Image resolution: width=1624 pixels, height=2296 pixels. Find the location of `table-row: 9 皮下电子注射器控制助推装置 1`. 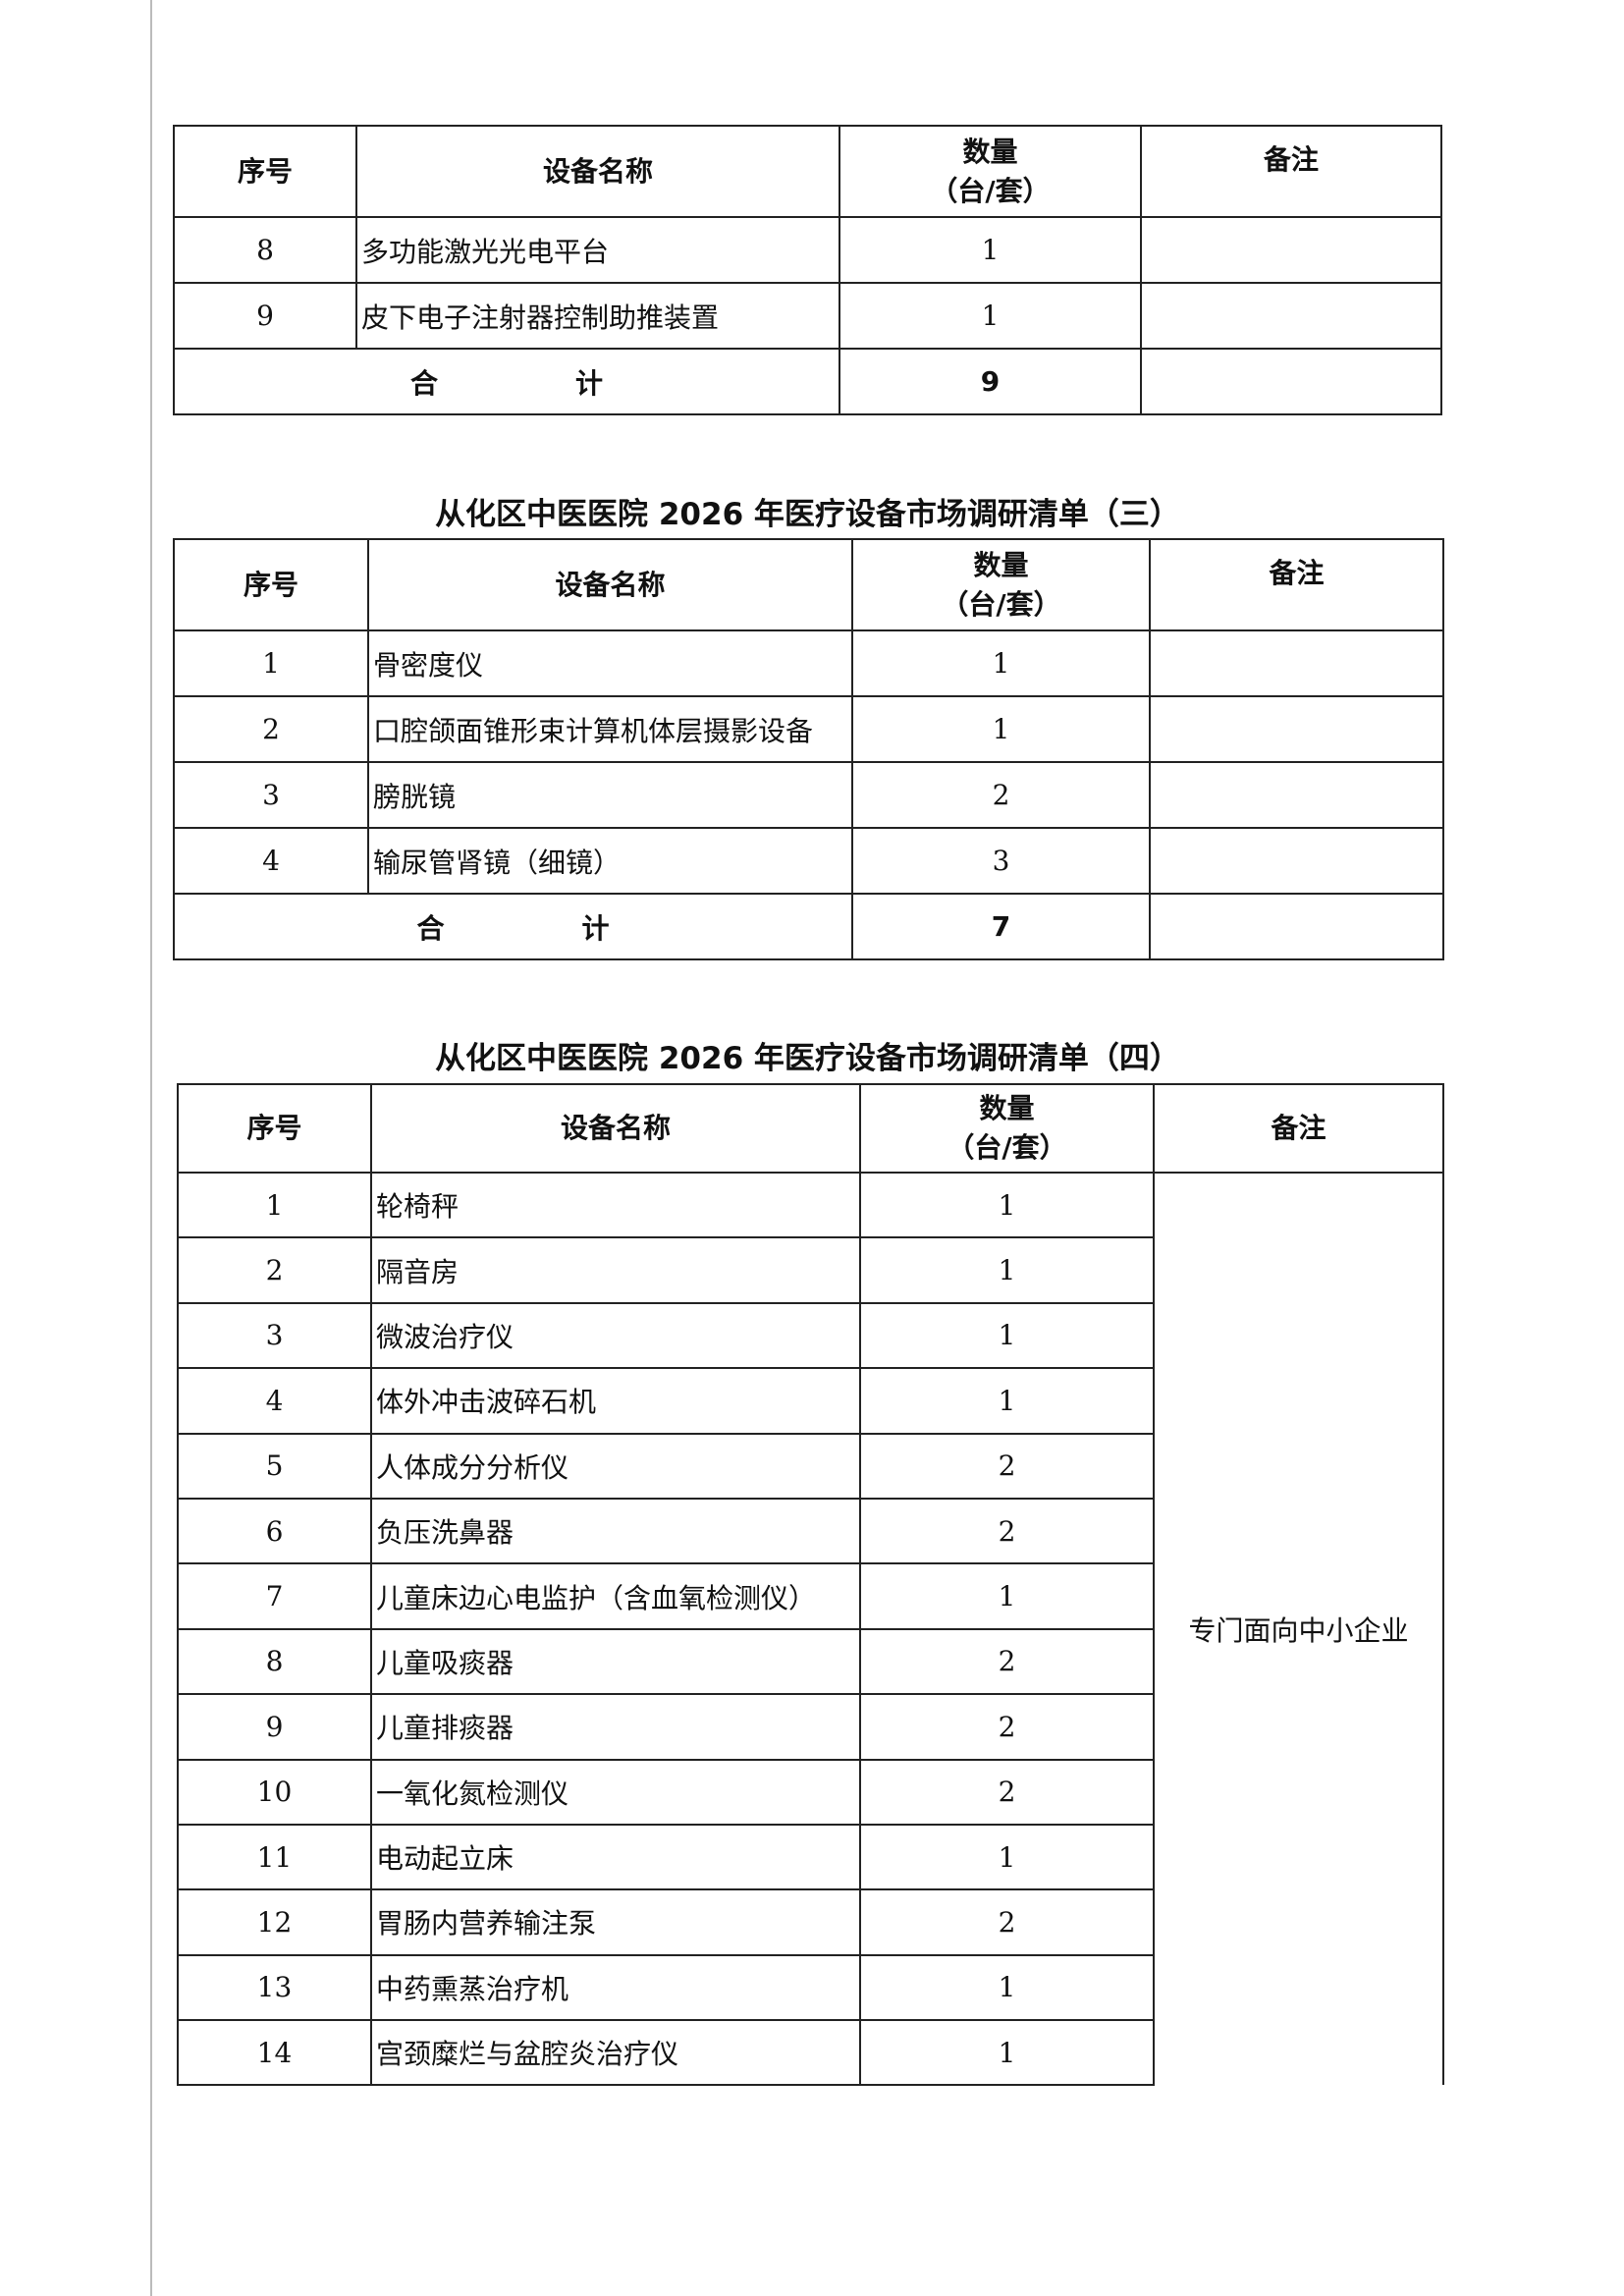

table-row: 9 皮下电子注射器控制助推装置 1 is located at coordinates (807, 316).